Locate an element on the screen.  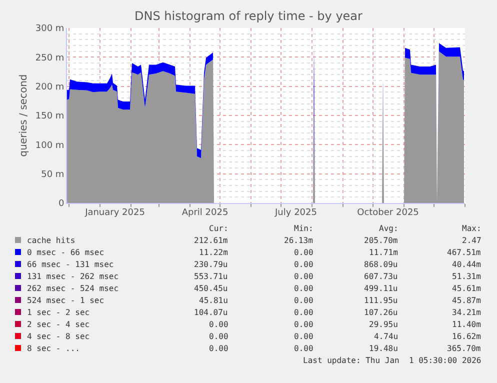
text: 45.61m is located at coordinates (467, 288).